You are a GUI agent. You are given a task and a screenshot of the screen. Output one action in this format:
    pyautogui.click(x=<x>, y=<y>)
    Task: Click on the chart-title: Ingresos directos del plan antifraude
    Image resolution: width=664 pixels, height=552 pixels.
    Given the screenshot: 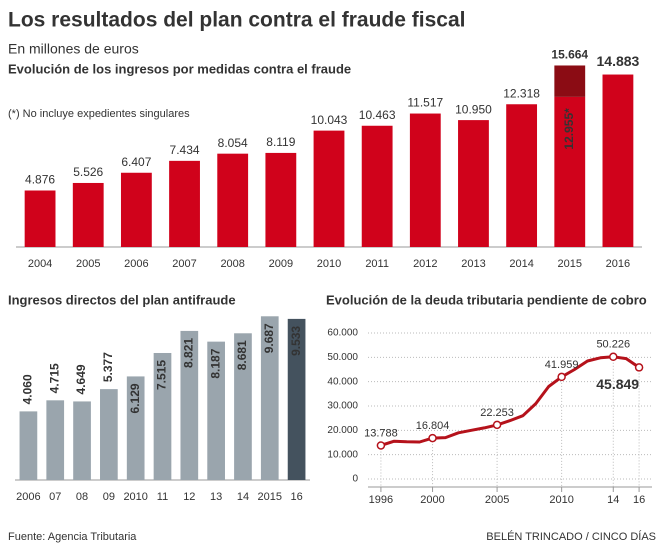 What is the action you would take?
    pyautogui.click(x=122, y=299)
    